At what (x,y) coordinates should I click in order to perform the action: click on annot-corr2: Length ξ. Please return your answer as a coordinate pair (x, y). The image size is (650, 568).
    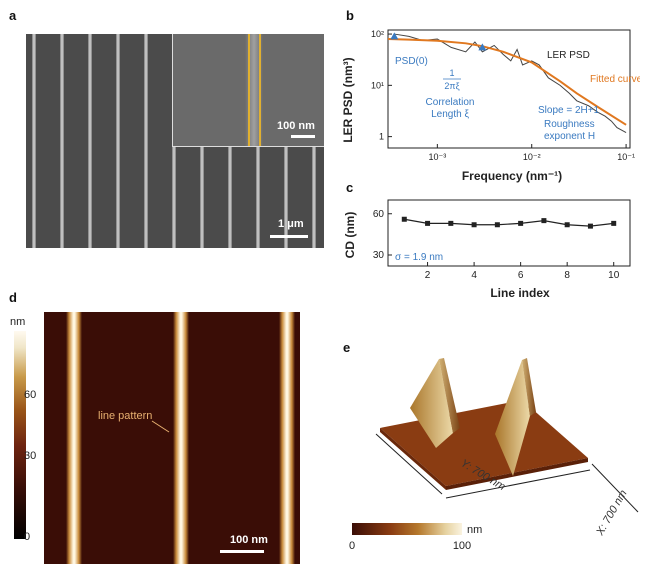
    Looking at the image, I should click on (450, 114).